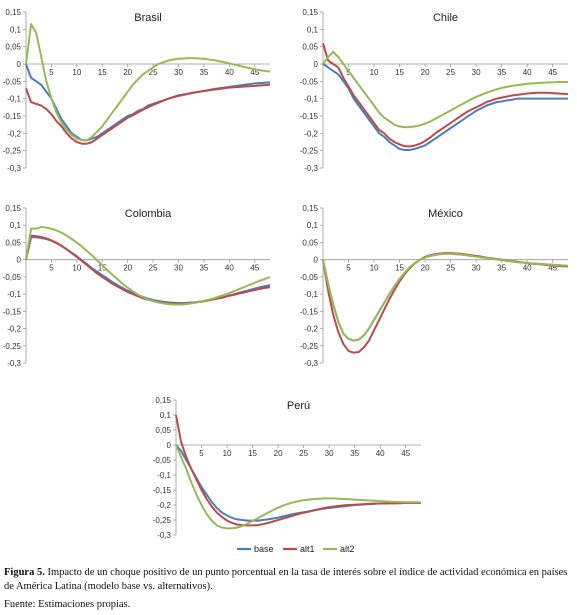 This screenshot has width=577, height=615. I want to click on legend: base alt1 alt2, so click(296, 549).